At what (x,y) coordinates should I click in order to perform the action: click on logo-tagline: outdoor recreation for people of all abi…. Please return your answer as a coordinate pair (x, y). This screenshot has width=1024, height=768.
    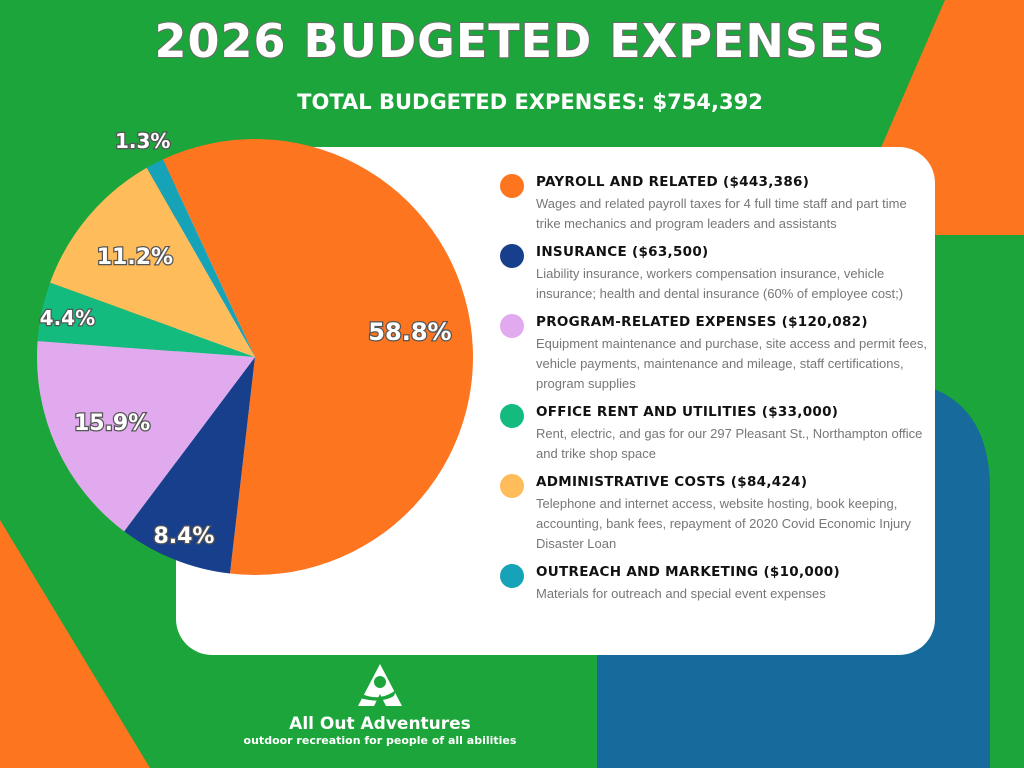
    Looking at the image, I should click on (380, 740).